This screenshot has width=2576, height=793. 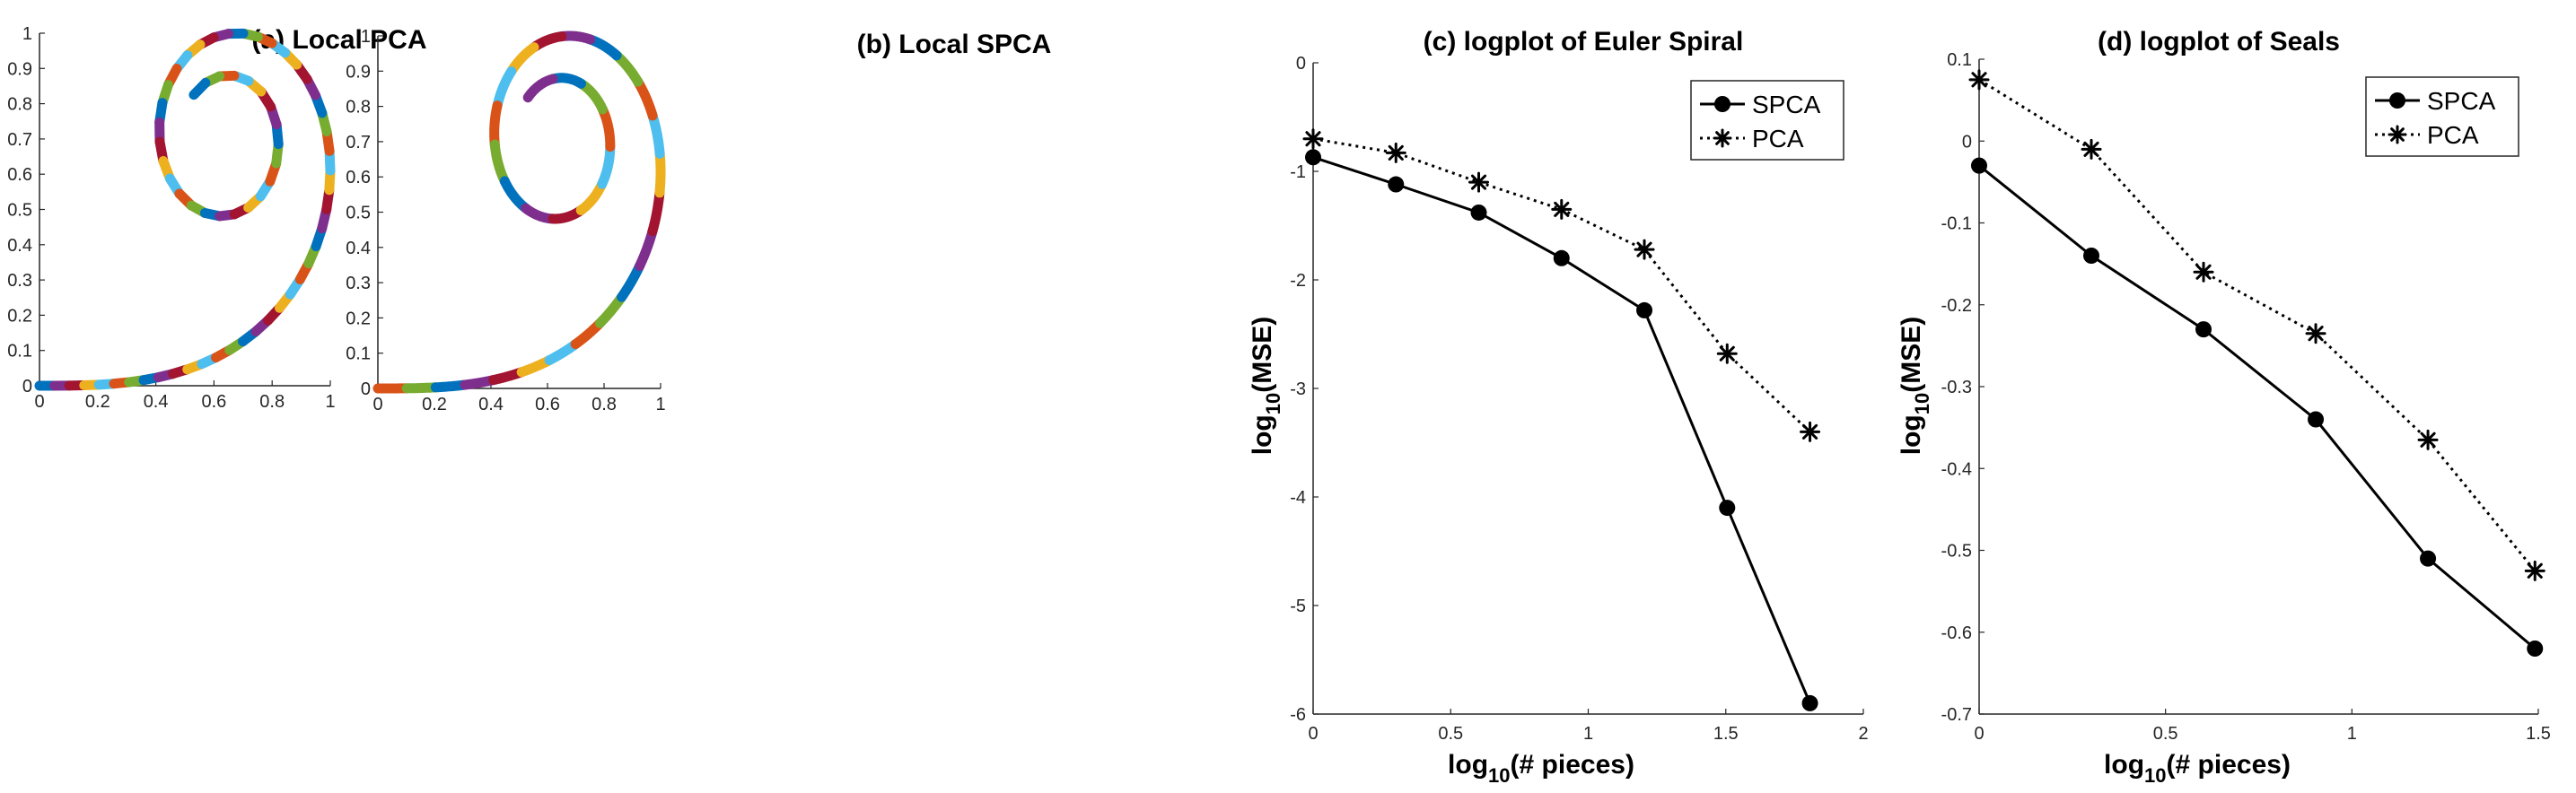 I want to click on panel-c-xlabel: log10(# pieces), so click(x=1541, y=768).